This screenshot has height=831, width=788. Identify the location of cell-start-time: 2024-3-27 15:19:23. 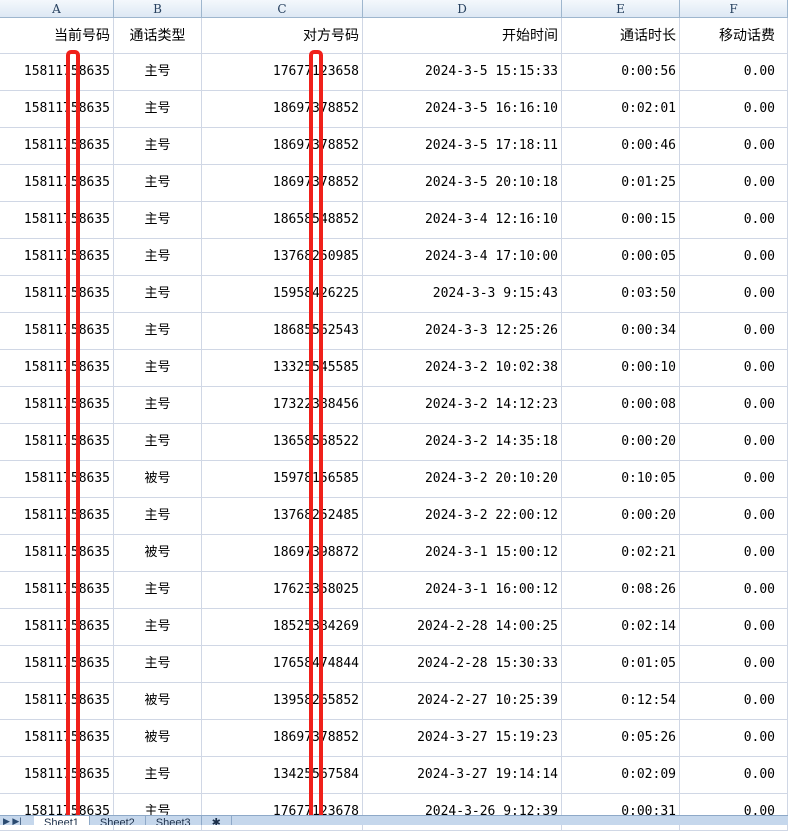
(462, 738).